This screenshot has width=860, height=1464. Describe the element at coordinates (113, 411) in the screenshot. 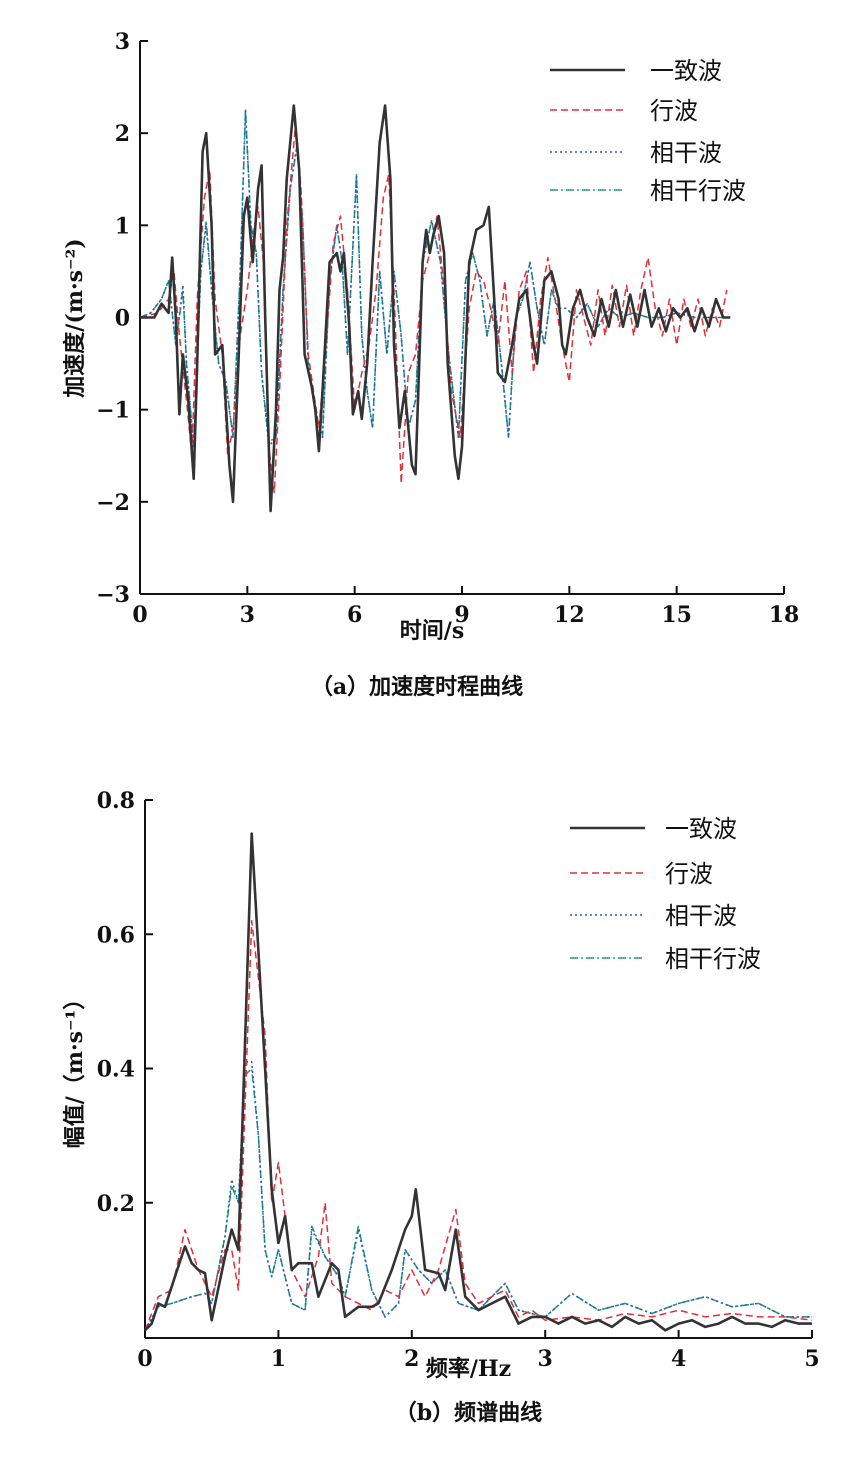

I see `y-tick-label: −1` at that location.